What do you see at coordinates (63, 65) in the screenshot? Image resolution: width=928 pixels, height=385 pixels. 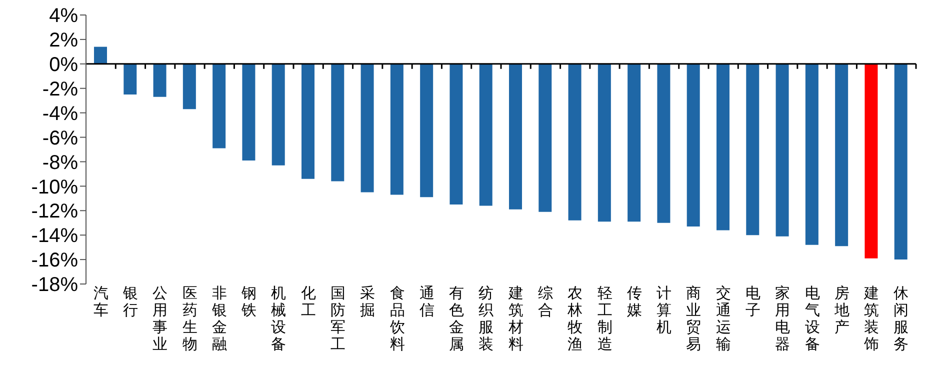 I see `y-tick-label: 0%` at bounding box center [63, 65].